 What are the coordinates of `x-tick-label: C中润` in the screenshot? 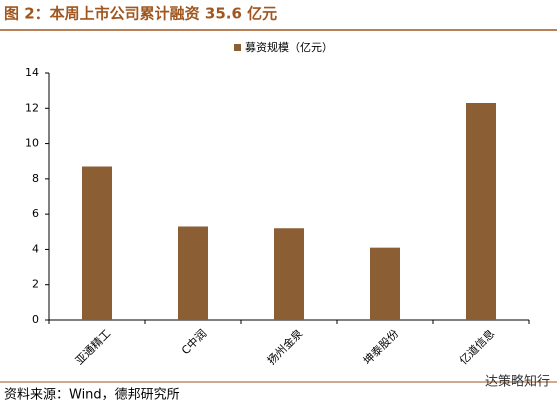 It's located at (193, 341).